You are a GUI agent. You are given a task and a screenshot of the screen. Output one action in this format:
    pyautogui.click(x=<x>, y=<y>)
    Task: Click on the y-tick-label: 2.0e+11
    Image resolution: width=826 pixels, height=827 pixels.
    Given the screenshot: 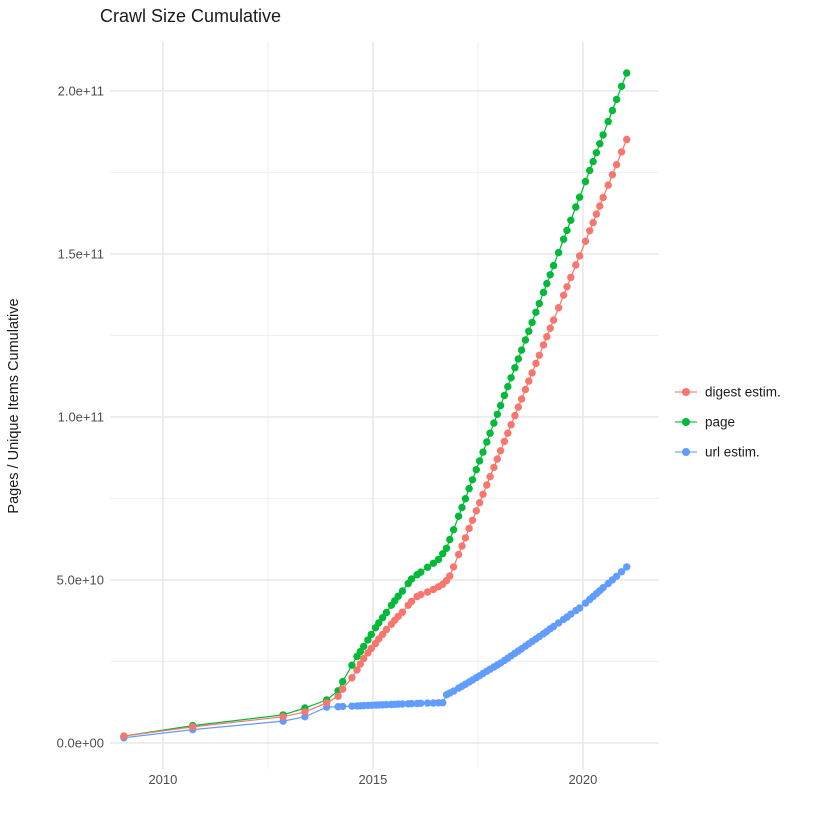 What is the action you would take?
    pyautogui.click(x=81, y=90)
    